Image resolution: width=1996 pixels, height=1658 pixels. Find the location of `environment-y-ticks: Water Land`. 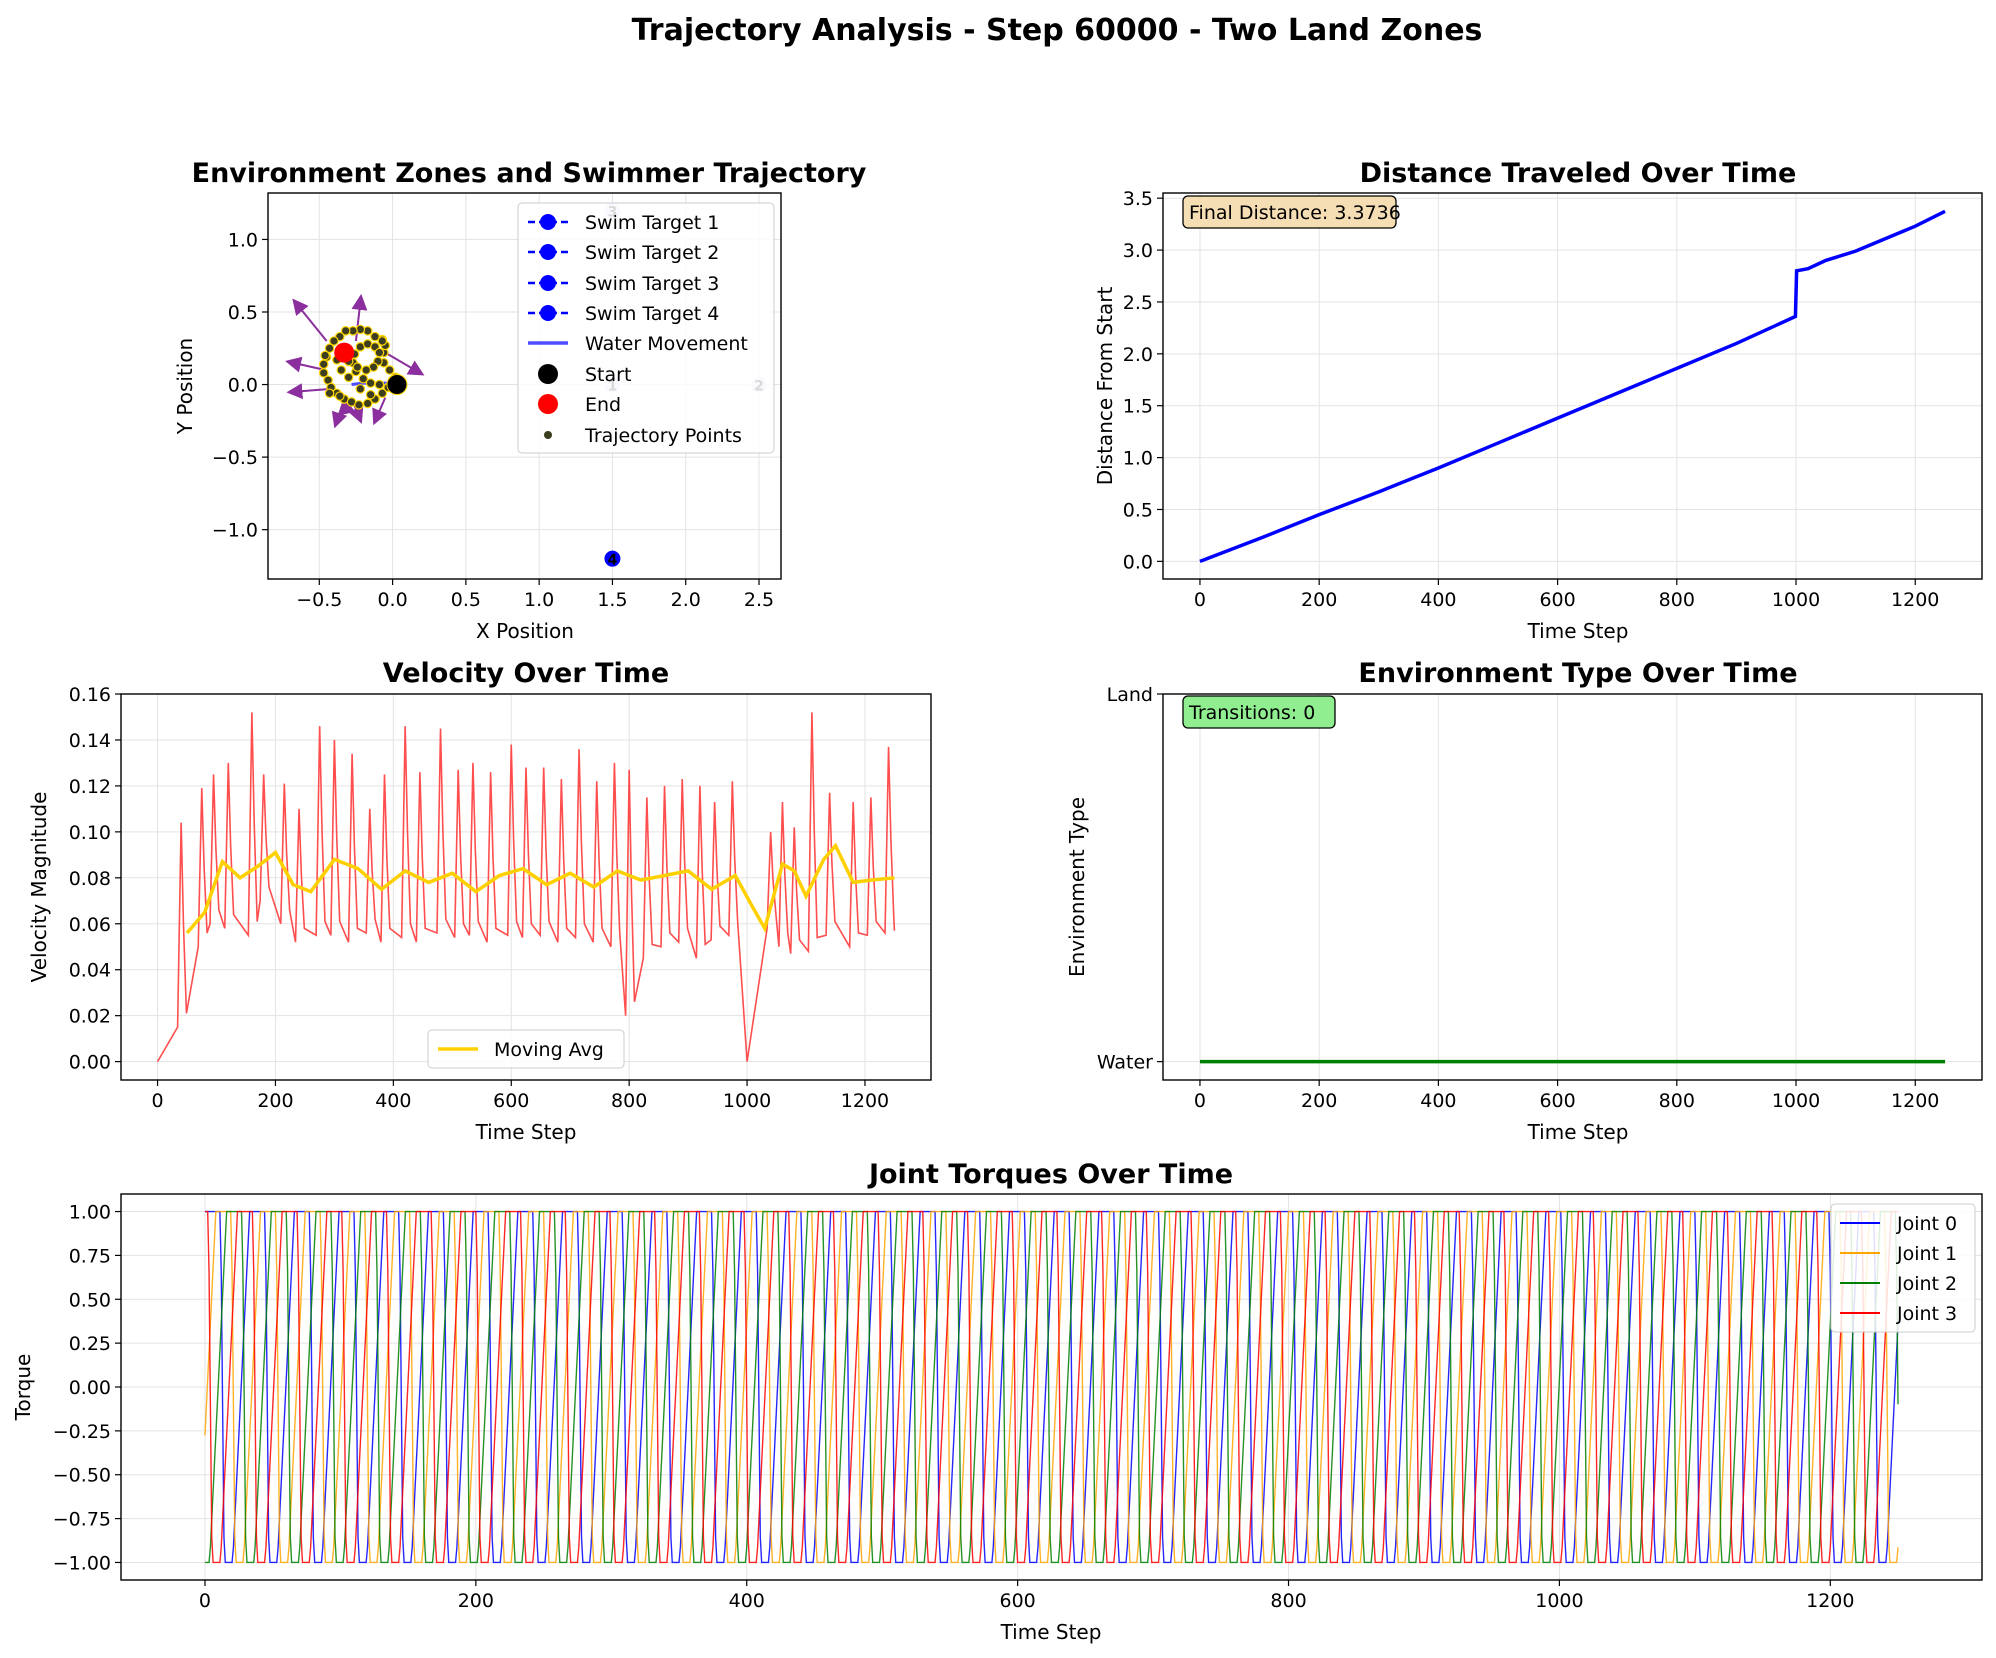

environment-y-ticks: Water Land is located at coordinates (1130, 879).